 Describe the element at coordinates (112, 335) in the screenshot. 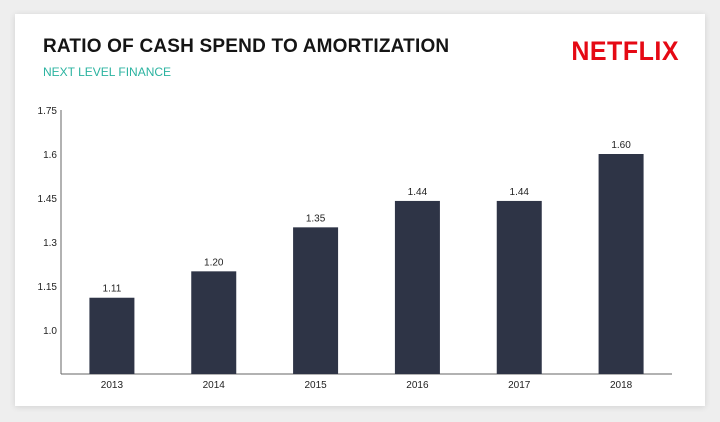

I see `bar-2013` at that location.